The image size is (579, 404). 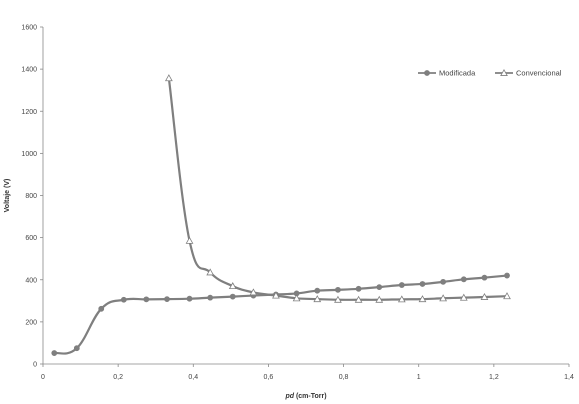 I want to click on x-tick-label: 1,2, so click(x=494, y=377).